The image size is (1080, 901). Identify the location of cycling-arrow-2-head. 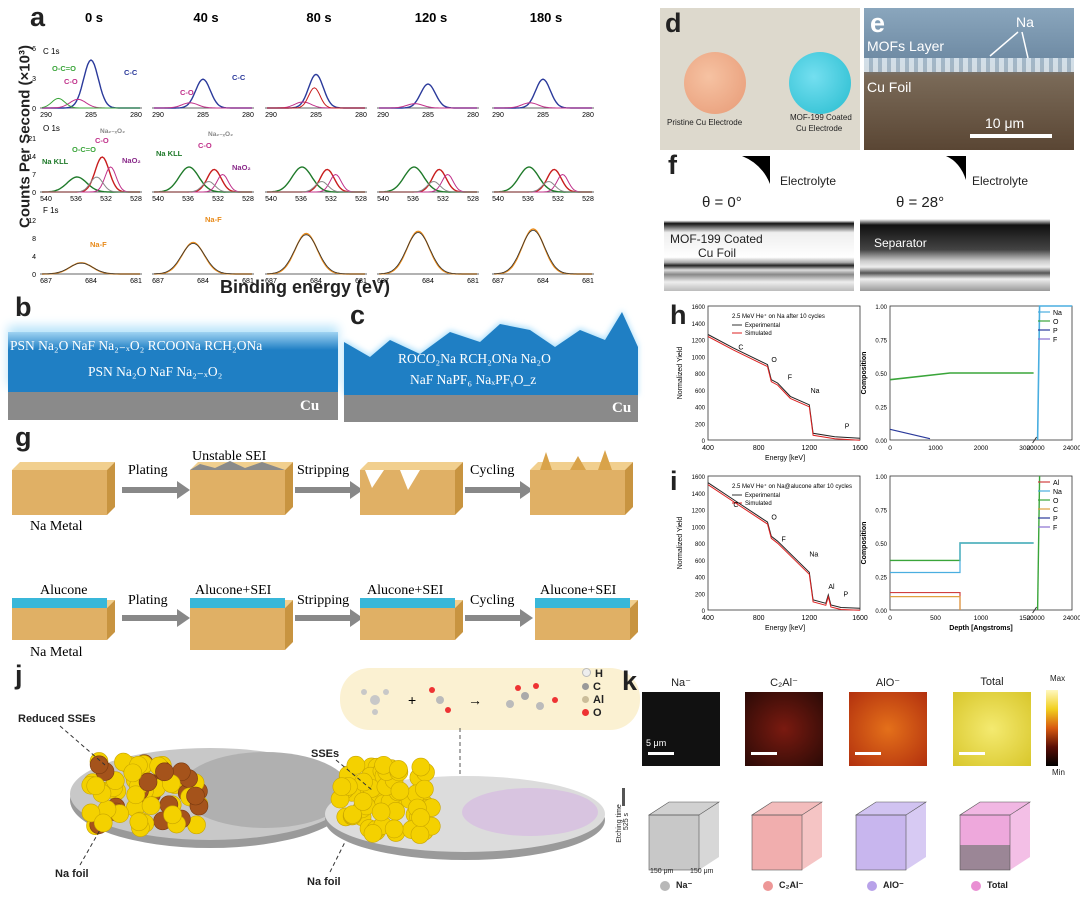
(526, 618).